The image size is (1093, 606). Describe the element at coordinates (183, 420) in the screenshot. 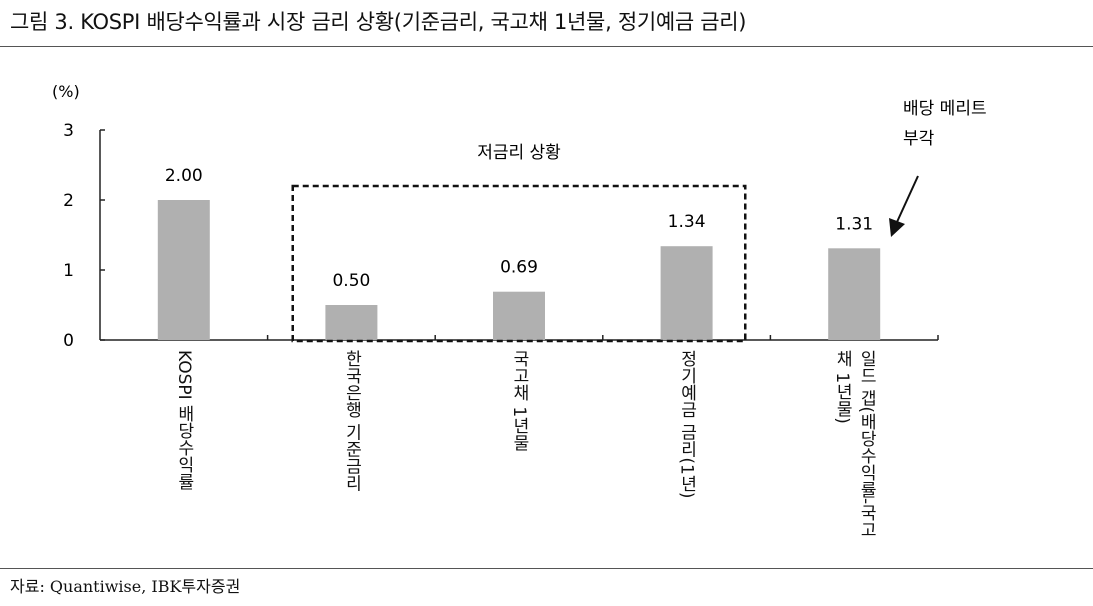

I see `category-label: KOSPI 배당수익률` at that location.